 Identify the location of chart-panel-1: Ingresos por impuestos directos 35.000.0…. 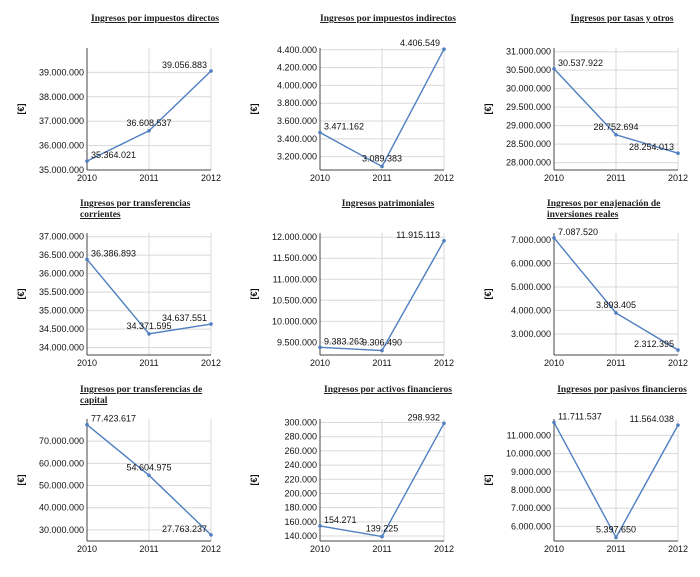
(116, 109).